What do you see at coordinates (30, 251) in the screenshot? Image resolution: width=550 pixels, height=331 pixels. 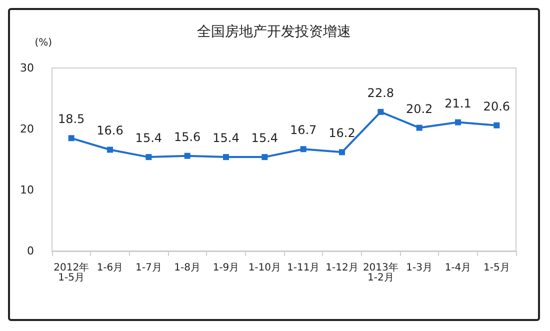 I see `y-tick-label: 0` at bounding box center [30, 251].